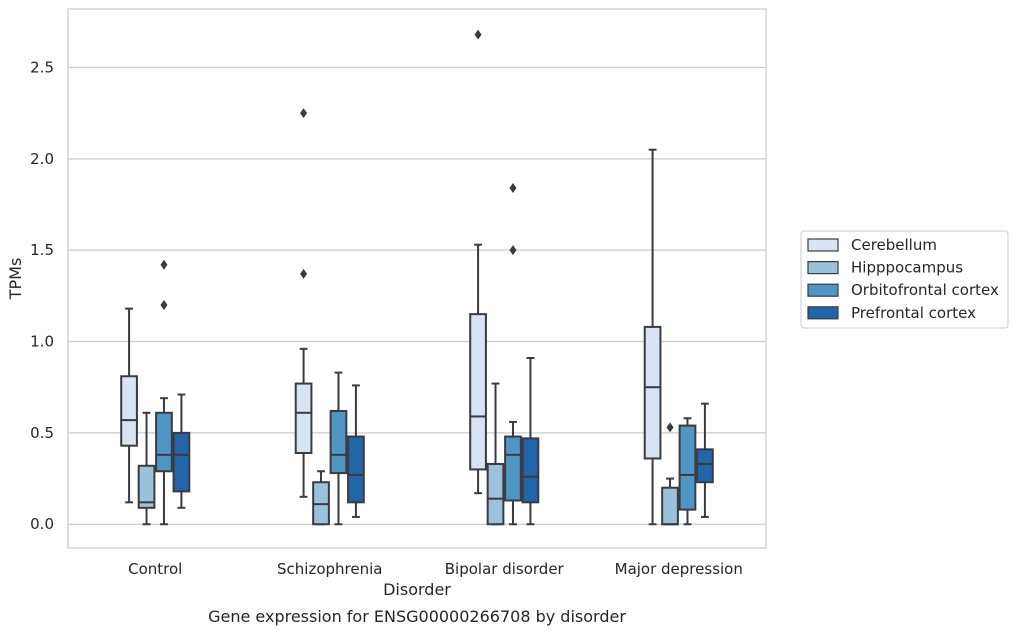  Describe the element at coordinates (42, 342) in the screenshot. I see `y-tick-label: 1.0` at that location.